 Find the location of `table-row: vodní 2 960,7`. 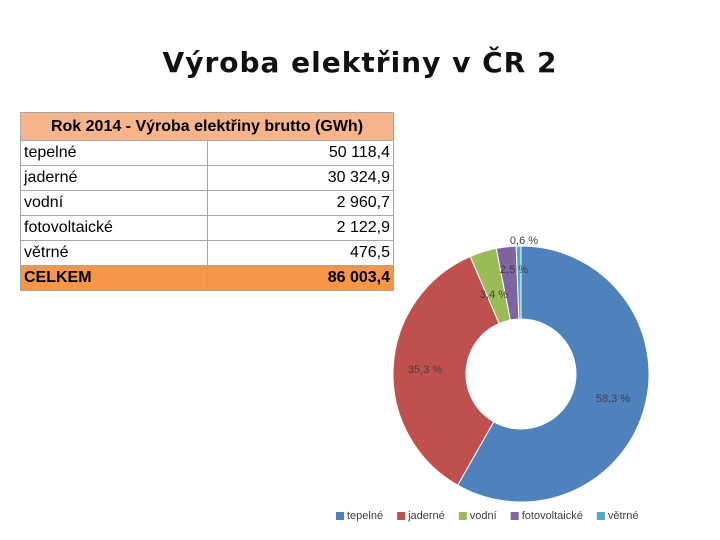

table-row: vodní 2 960,7 is located at coordinates (207, 203).